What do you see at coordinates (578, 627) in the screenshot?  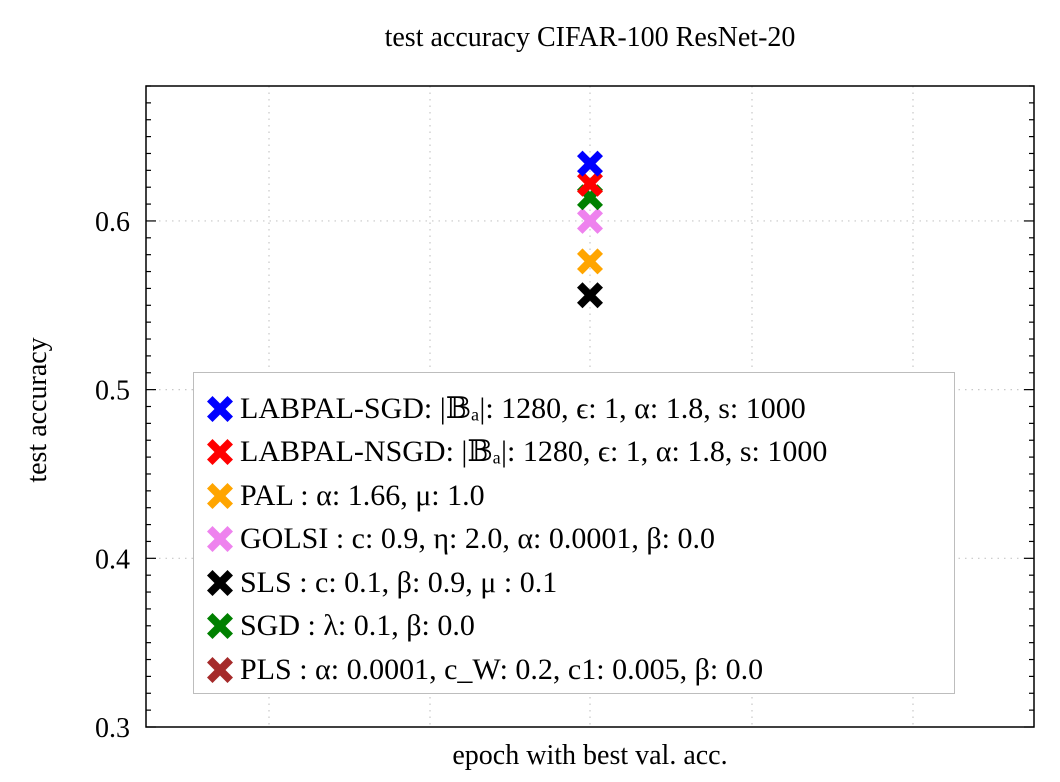 I see `legend-entry: SGD : λ: 0.1, β: 0.0` at bounding box center [578, 627].